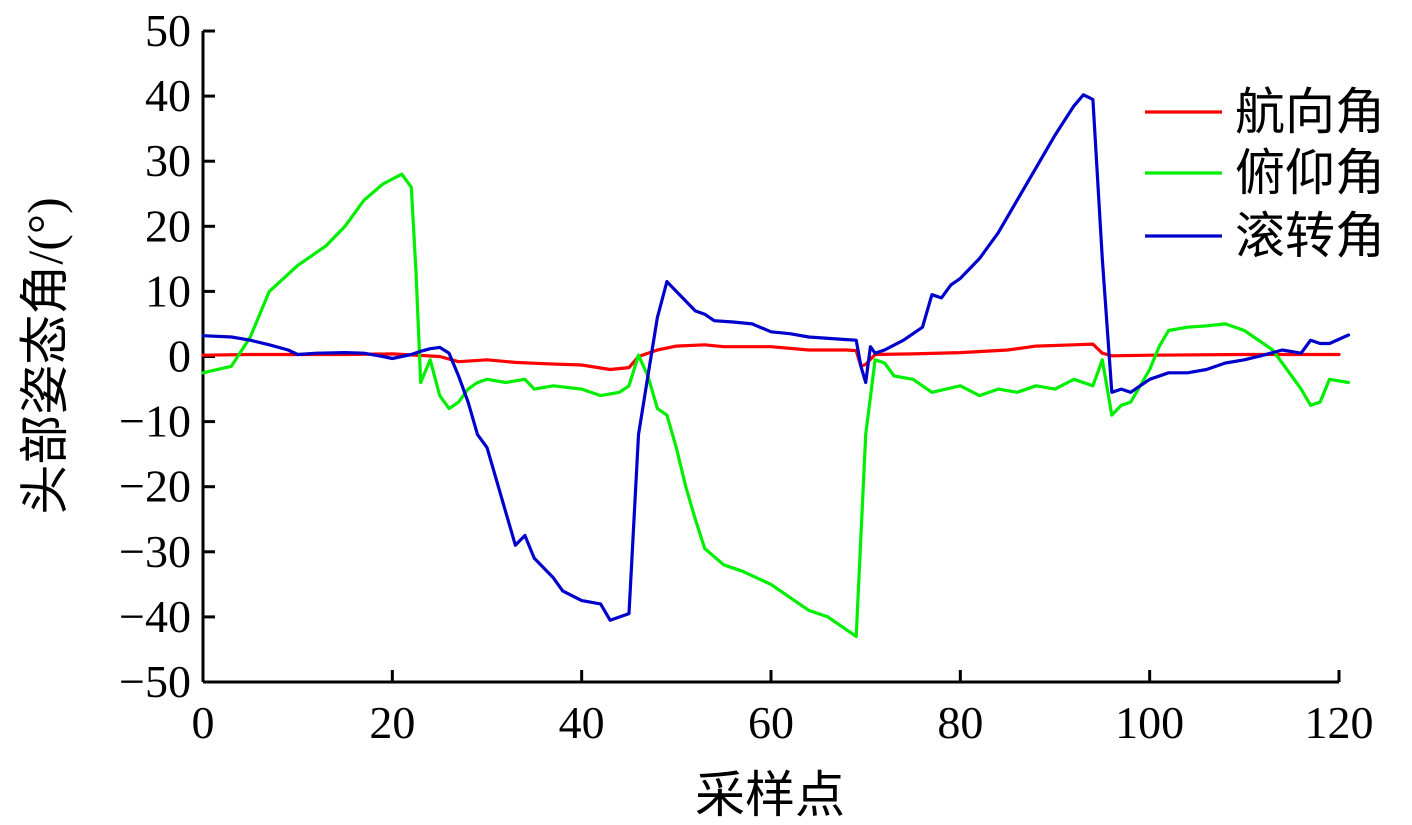  What do you see at coordinates (168, 160) in the screenshot?
I see `y-tick-label: 30` at bounding box center [168, 160].